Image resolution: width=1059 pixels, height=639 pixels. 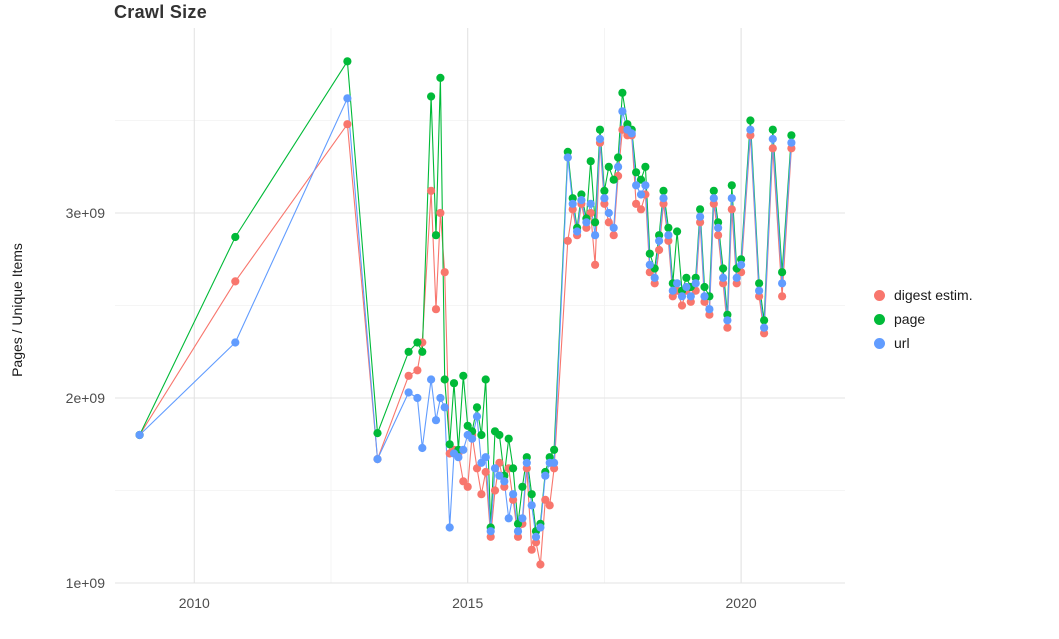 I want to click on page-legend-dot-icon, so click(x=879, y=319).